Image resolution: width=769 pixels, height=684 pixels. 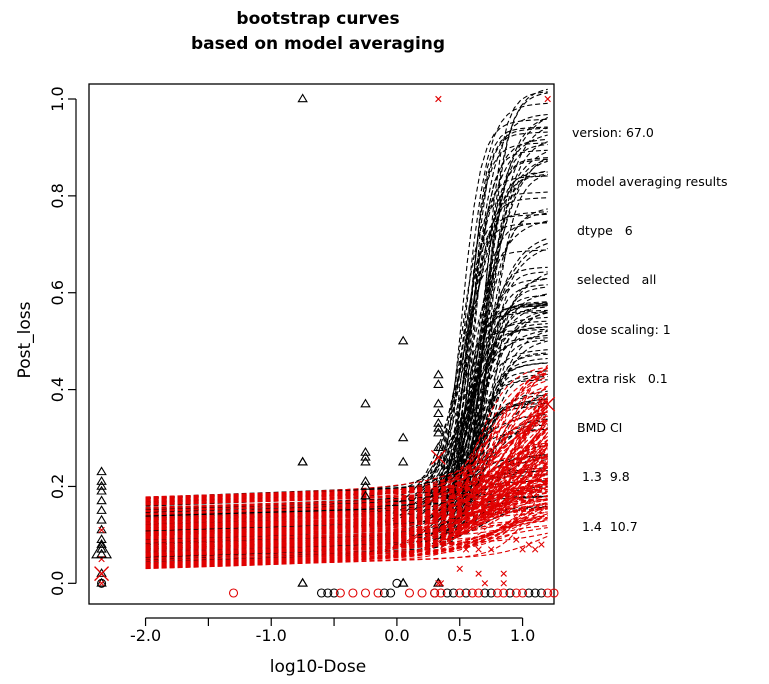 I want to click on x-tick-label: -1.0, so click(x=271, y=635).